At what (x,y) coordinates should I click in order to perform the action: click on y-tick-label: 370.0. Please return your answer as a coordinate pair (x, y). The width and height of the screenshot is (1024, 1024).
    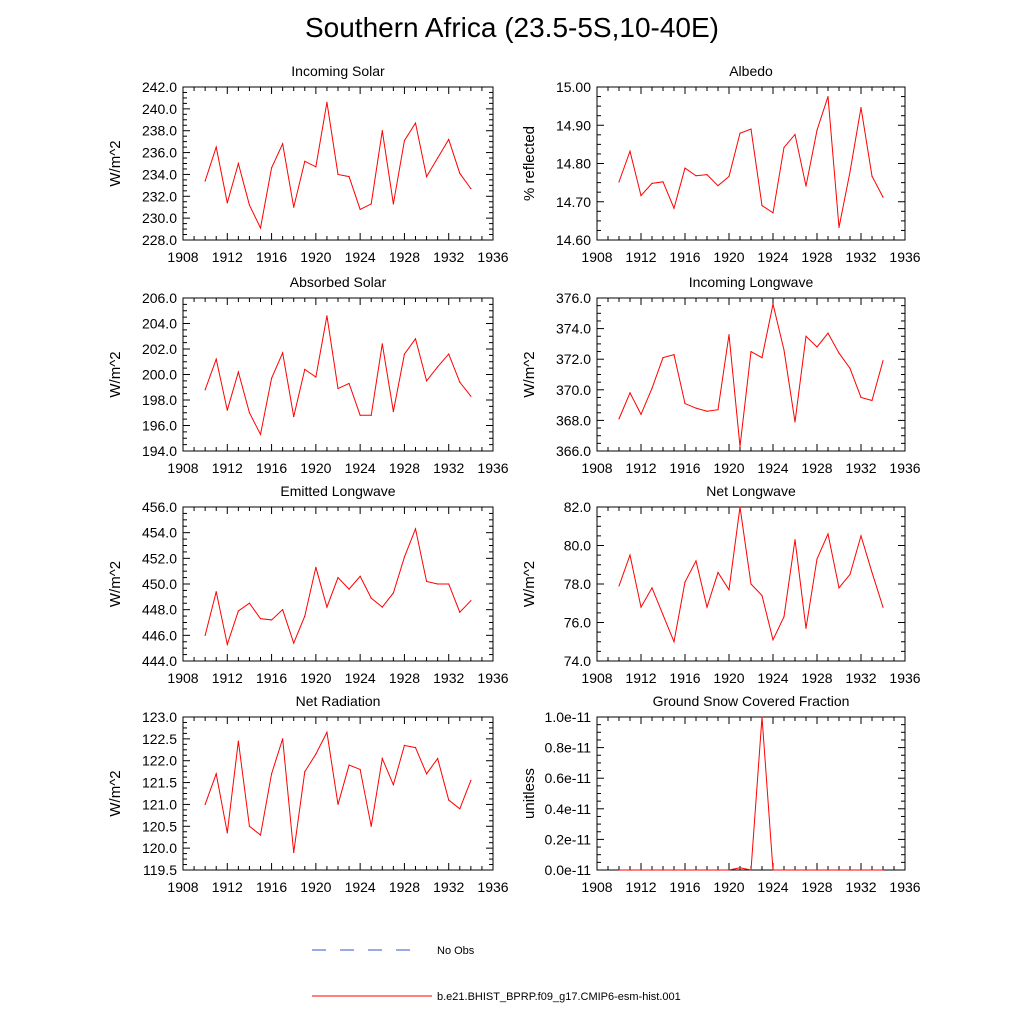
    Looking at the image, I should click on (573, 390).